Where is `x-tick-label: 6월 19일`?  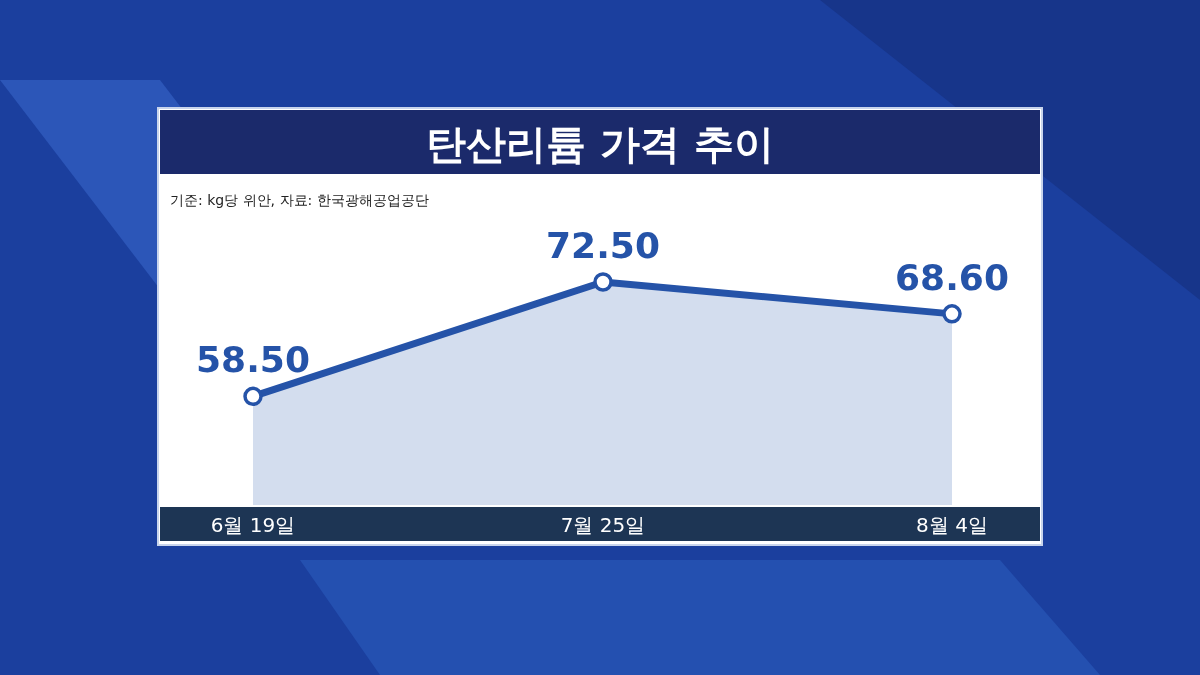
x-tick-label: 6월 19일 is located at coordinates (253, 525).